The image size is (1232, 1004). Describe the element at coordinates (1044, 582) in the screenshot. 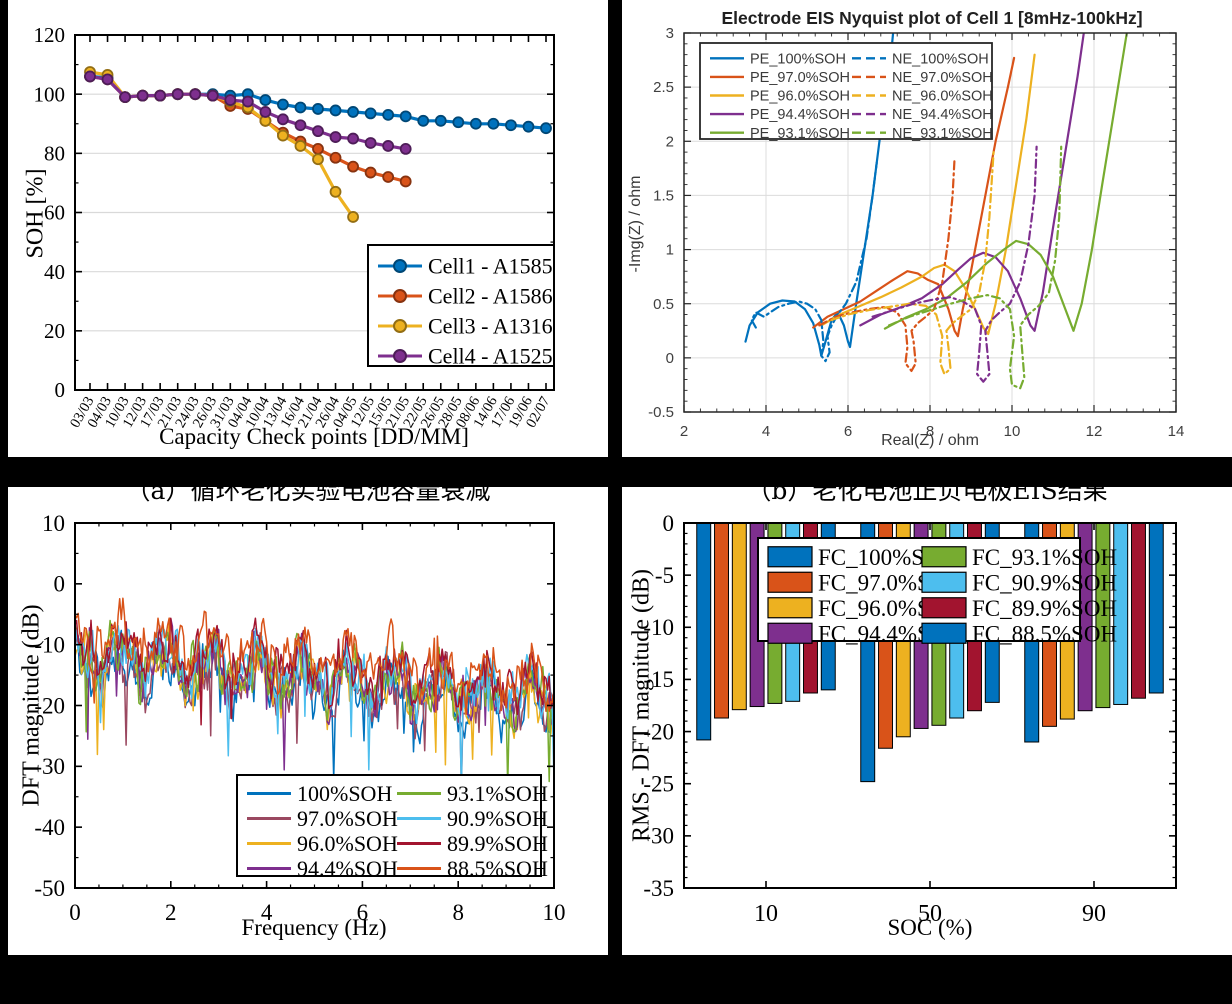

I see `svg-text: FC_90.9%SOH` at that location.